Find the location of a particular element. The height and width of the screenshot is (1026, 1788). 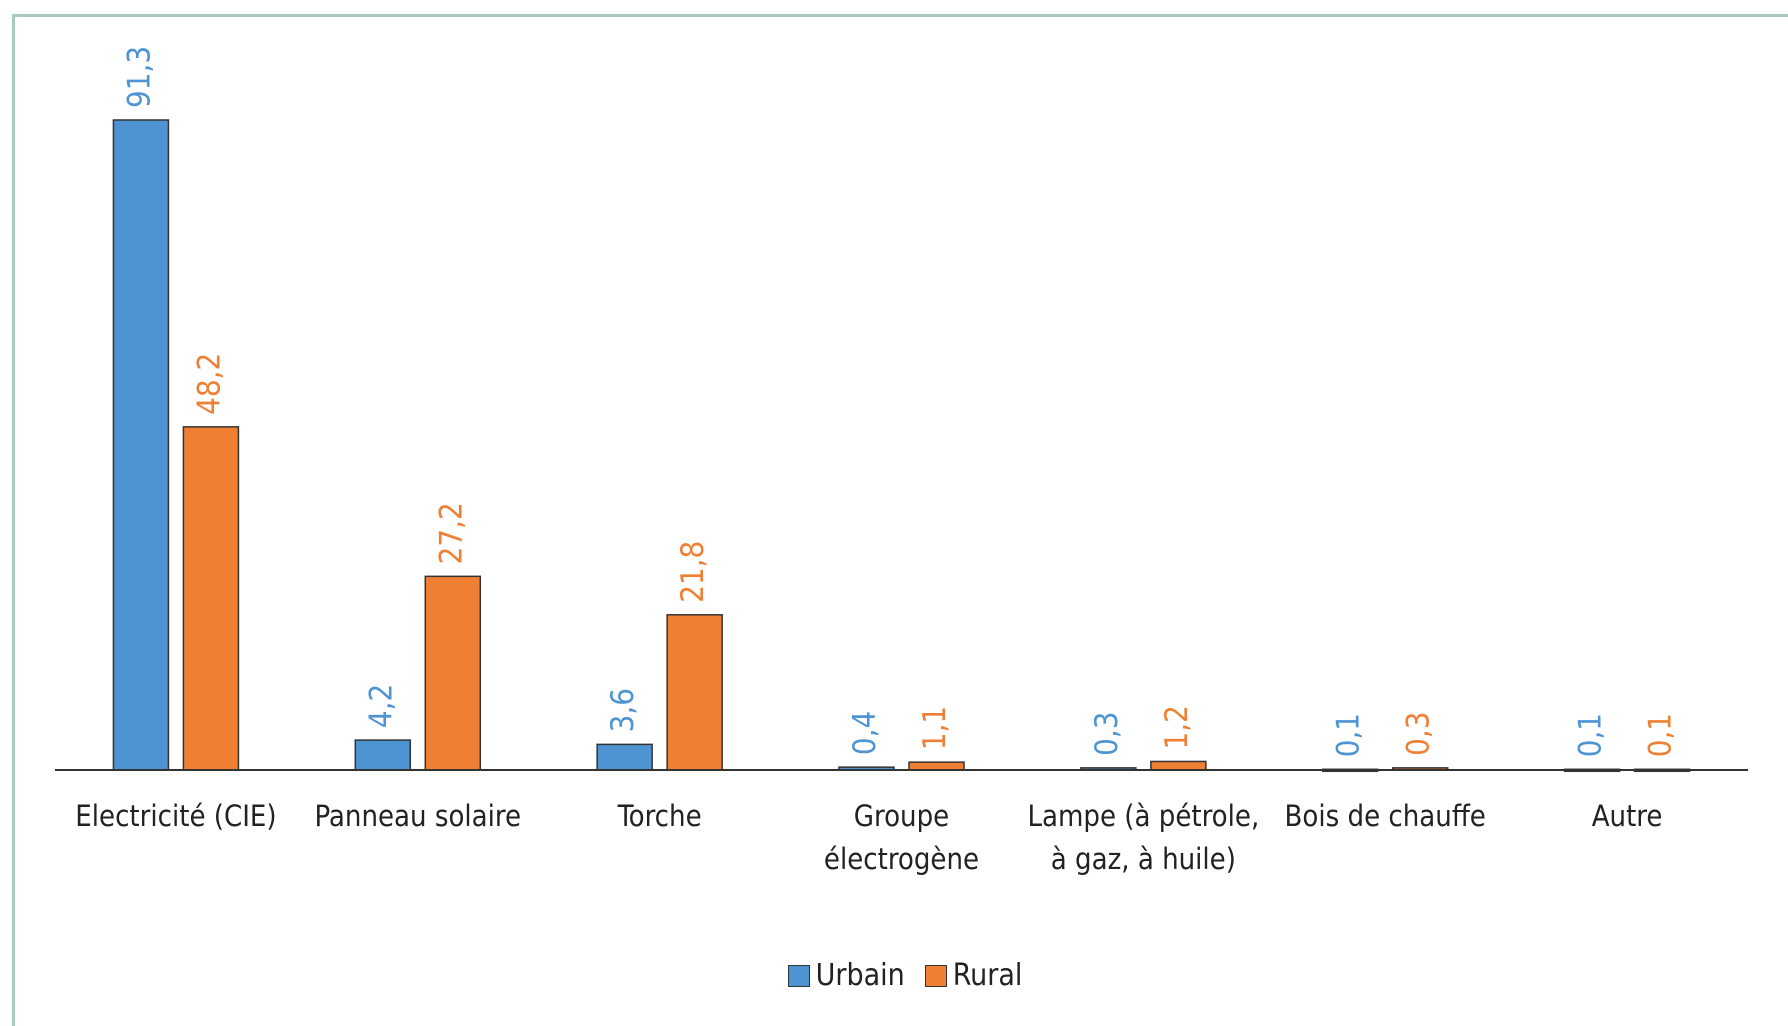

value-label: 91,3 is located at coordinates (139, 77).